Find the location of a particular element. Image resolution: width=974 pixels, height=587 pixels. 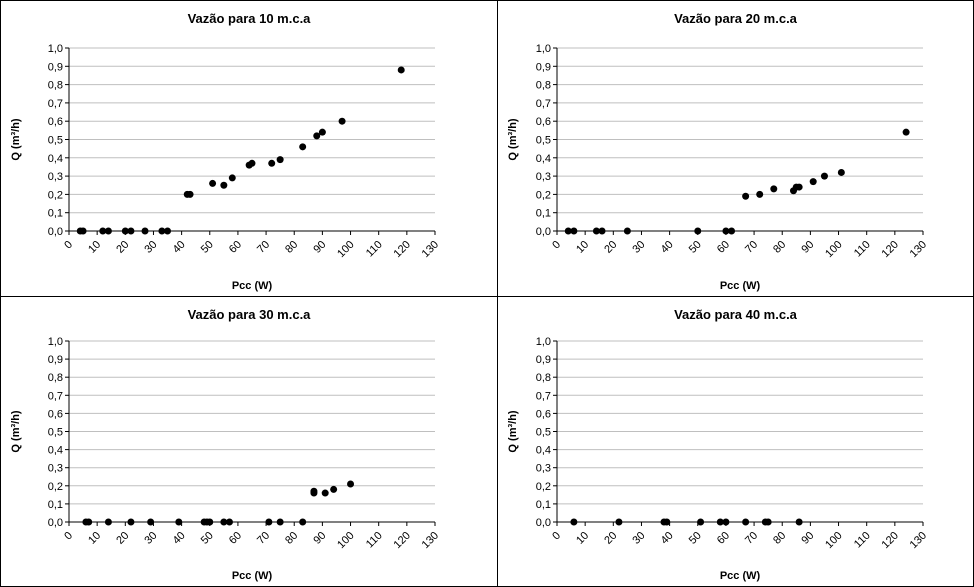

x-tick-label: 40 is located at coordinates (667, 247).